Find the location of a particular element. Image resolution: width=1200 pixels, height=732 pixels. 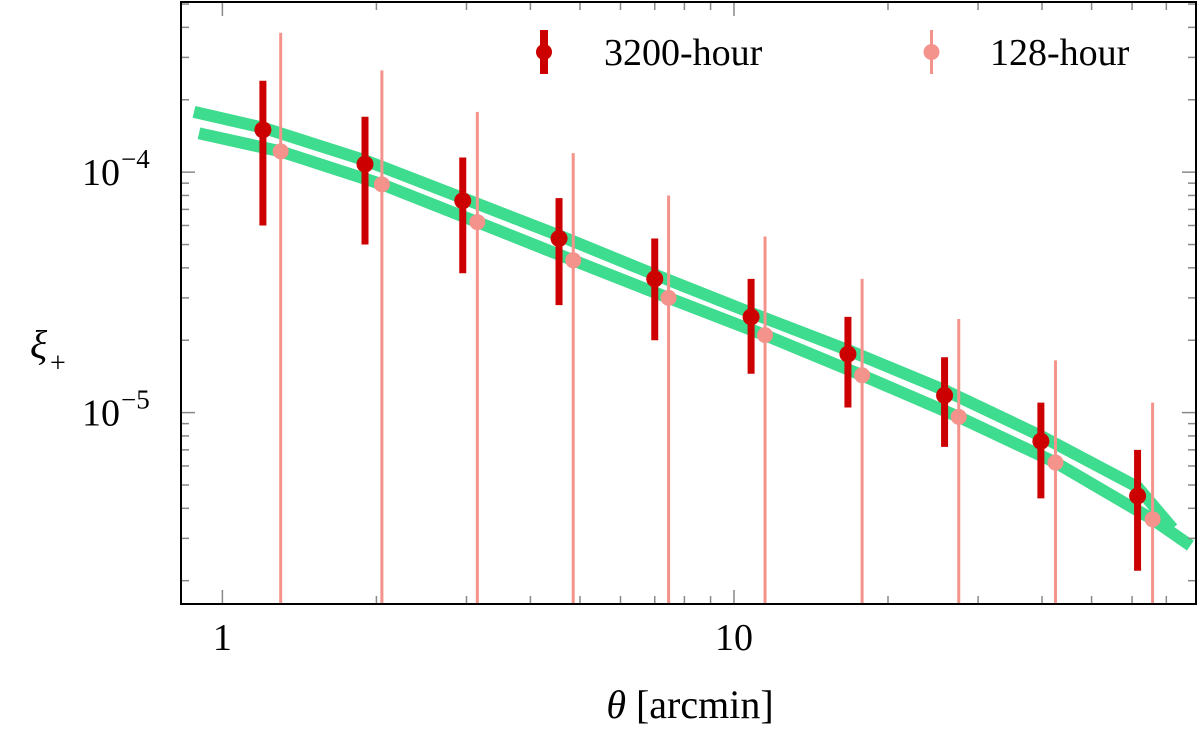

y-axis-title: ξ + is located at coordinates (48, 350).